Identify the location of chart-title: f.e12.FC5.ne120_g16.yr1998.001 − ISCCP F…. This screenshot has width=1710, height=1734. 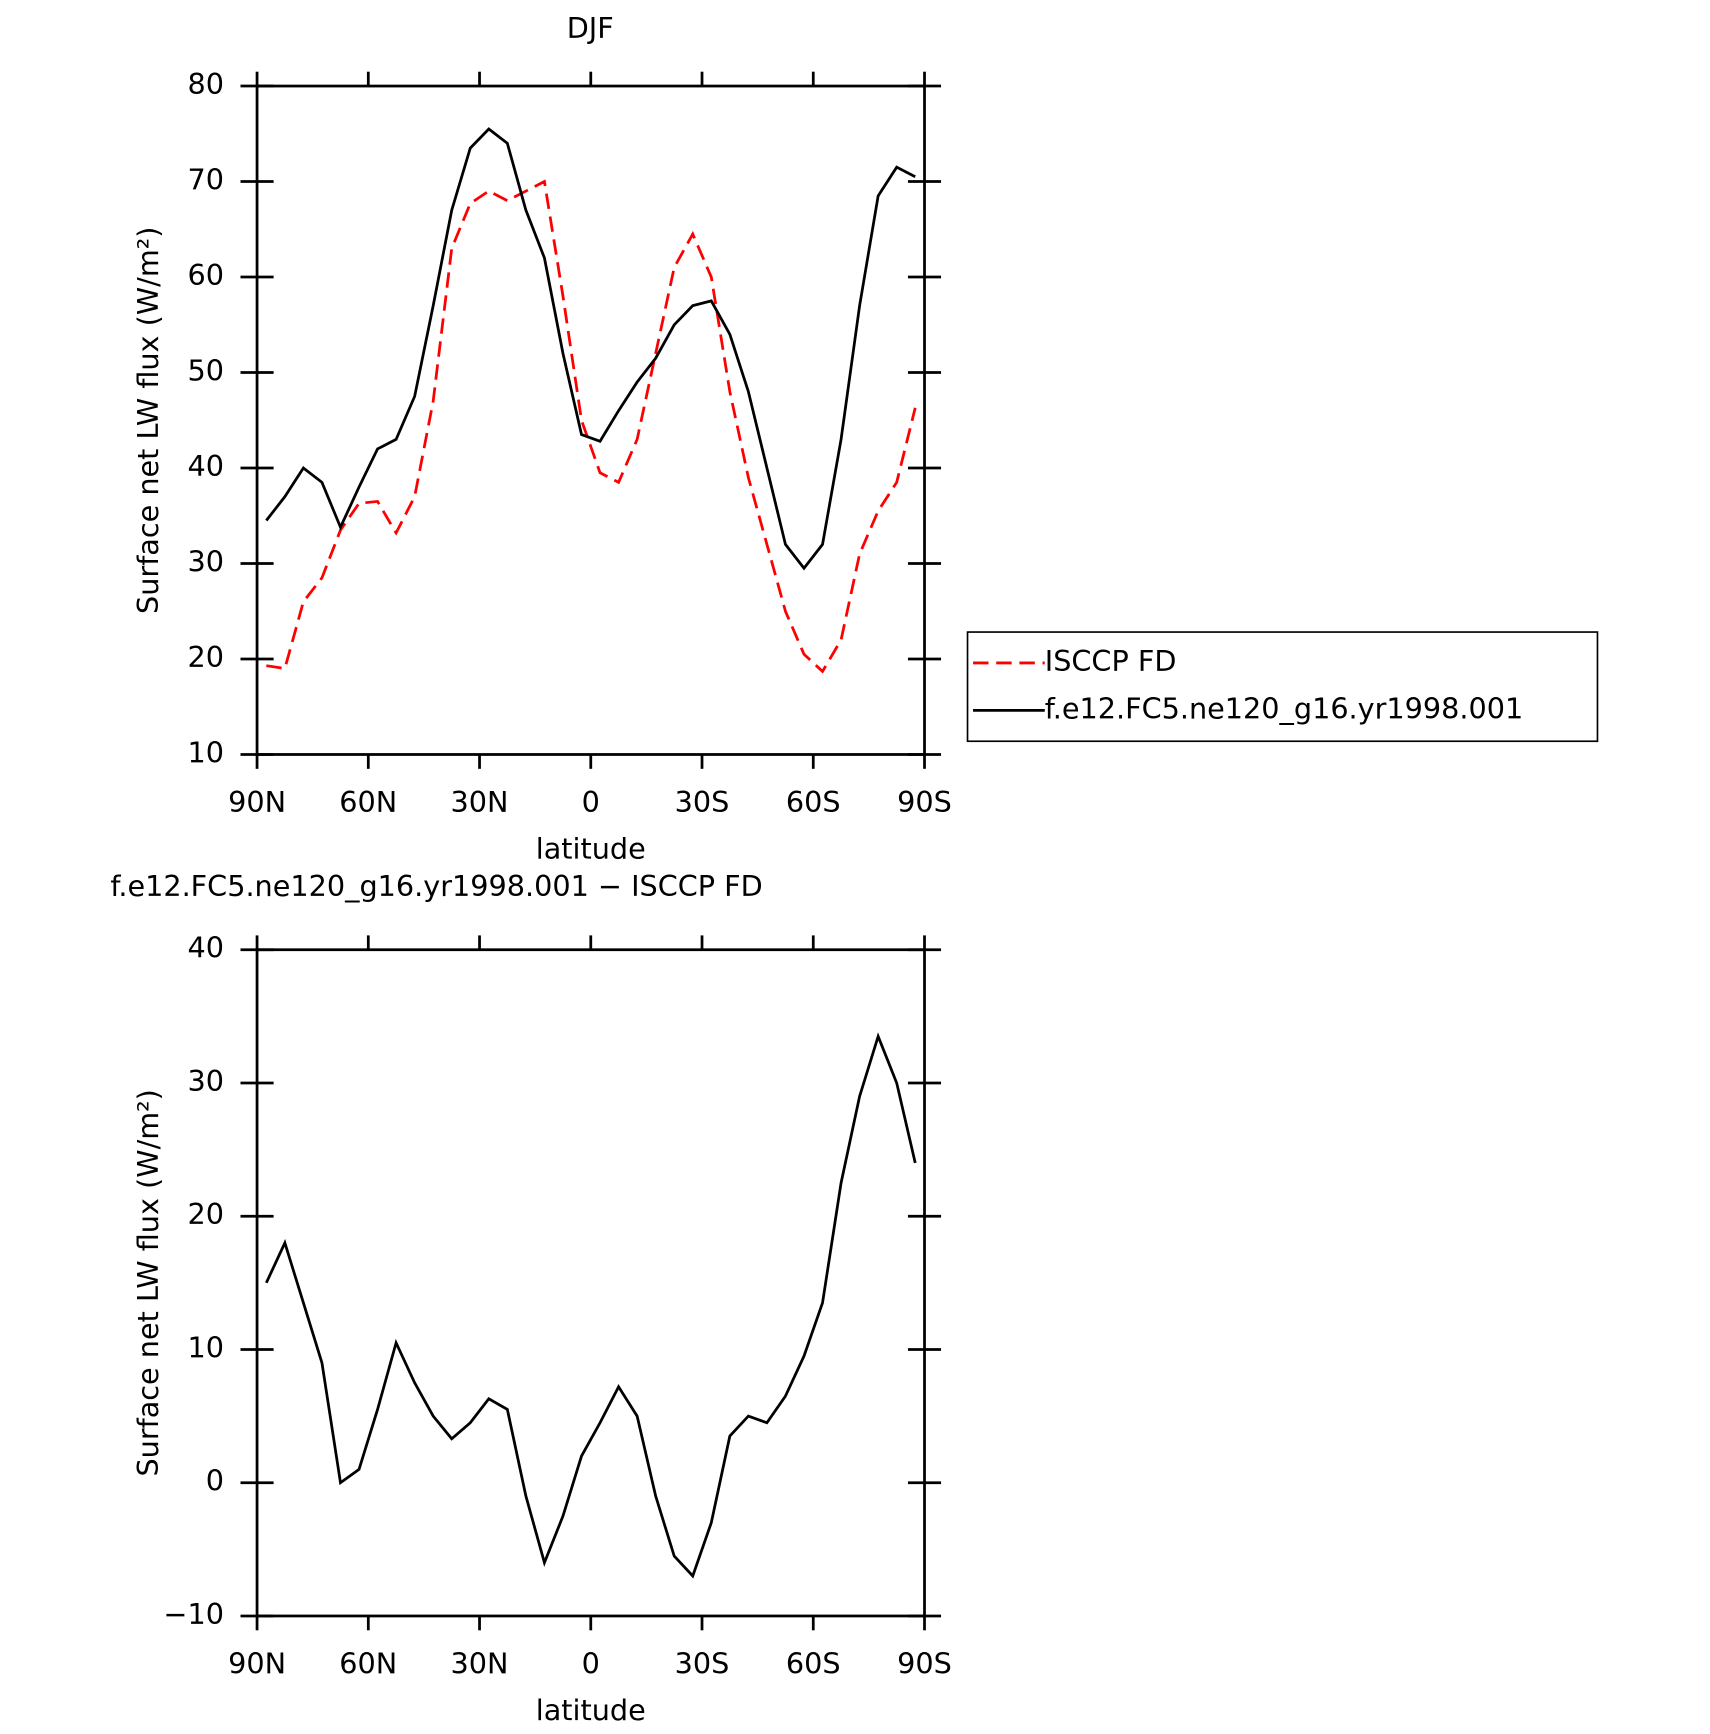
(436, 886).